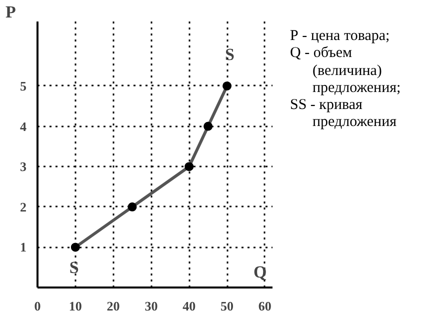 This screenshot has height=323, width=426. I want to click on x-tick-label: 10, so click(75, 306).